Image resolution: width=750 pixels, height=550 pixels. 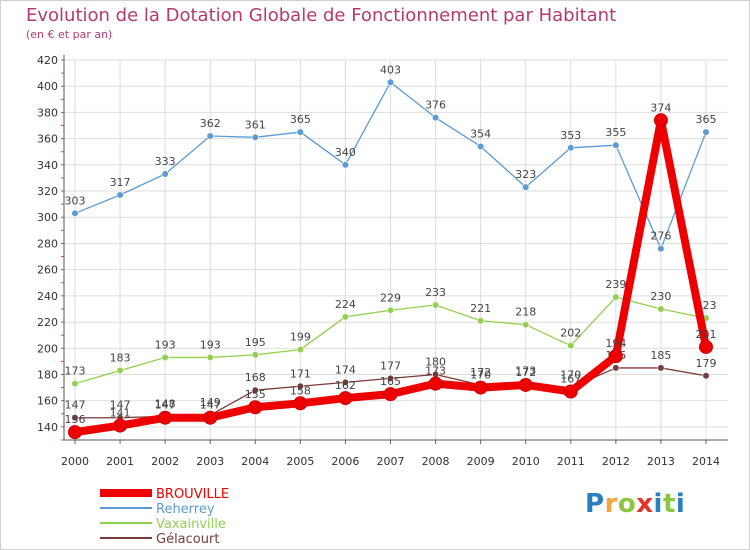 What do you see at coordinates (165, 357) in the screenshot?
I see `point-vaxainville-2002` at bounding box center [165, 357].